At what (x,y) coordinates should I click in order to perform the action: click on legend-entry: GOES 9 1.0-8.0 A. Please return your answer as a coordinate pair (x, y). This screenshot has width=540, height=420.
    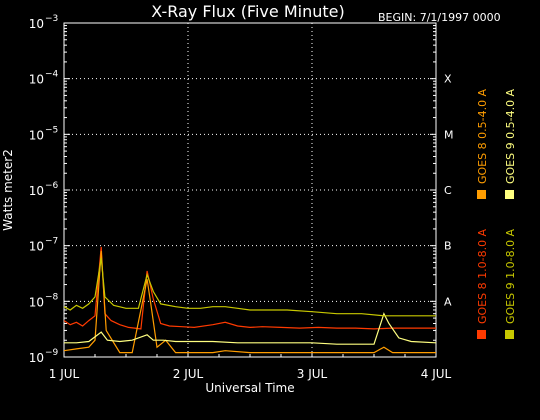
    Looking at the image, I should click on (510, 276).